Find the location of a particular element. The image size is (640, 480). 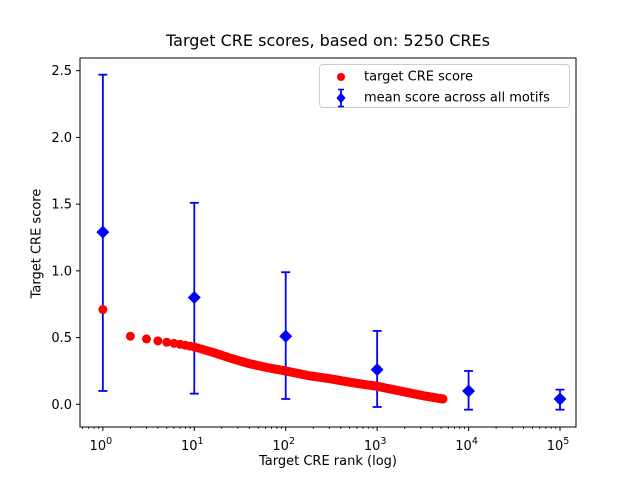

legend-item-mean-score: mean score across all motifs is located at coordinates (444, 97).